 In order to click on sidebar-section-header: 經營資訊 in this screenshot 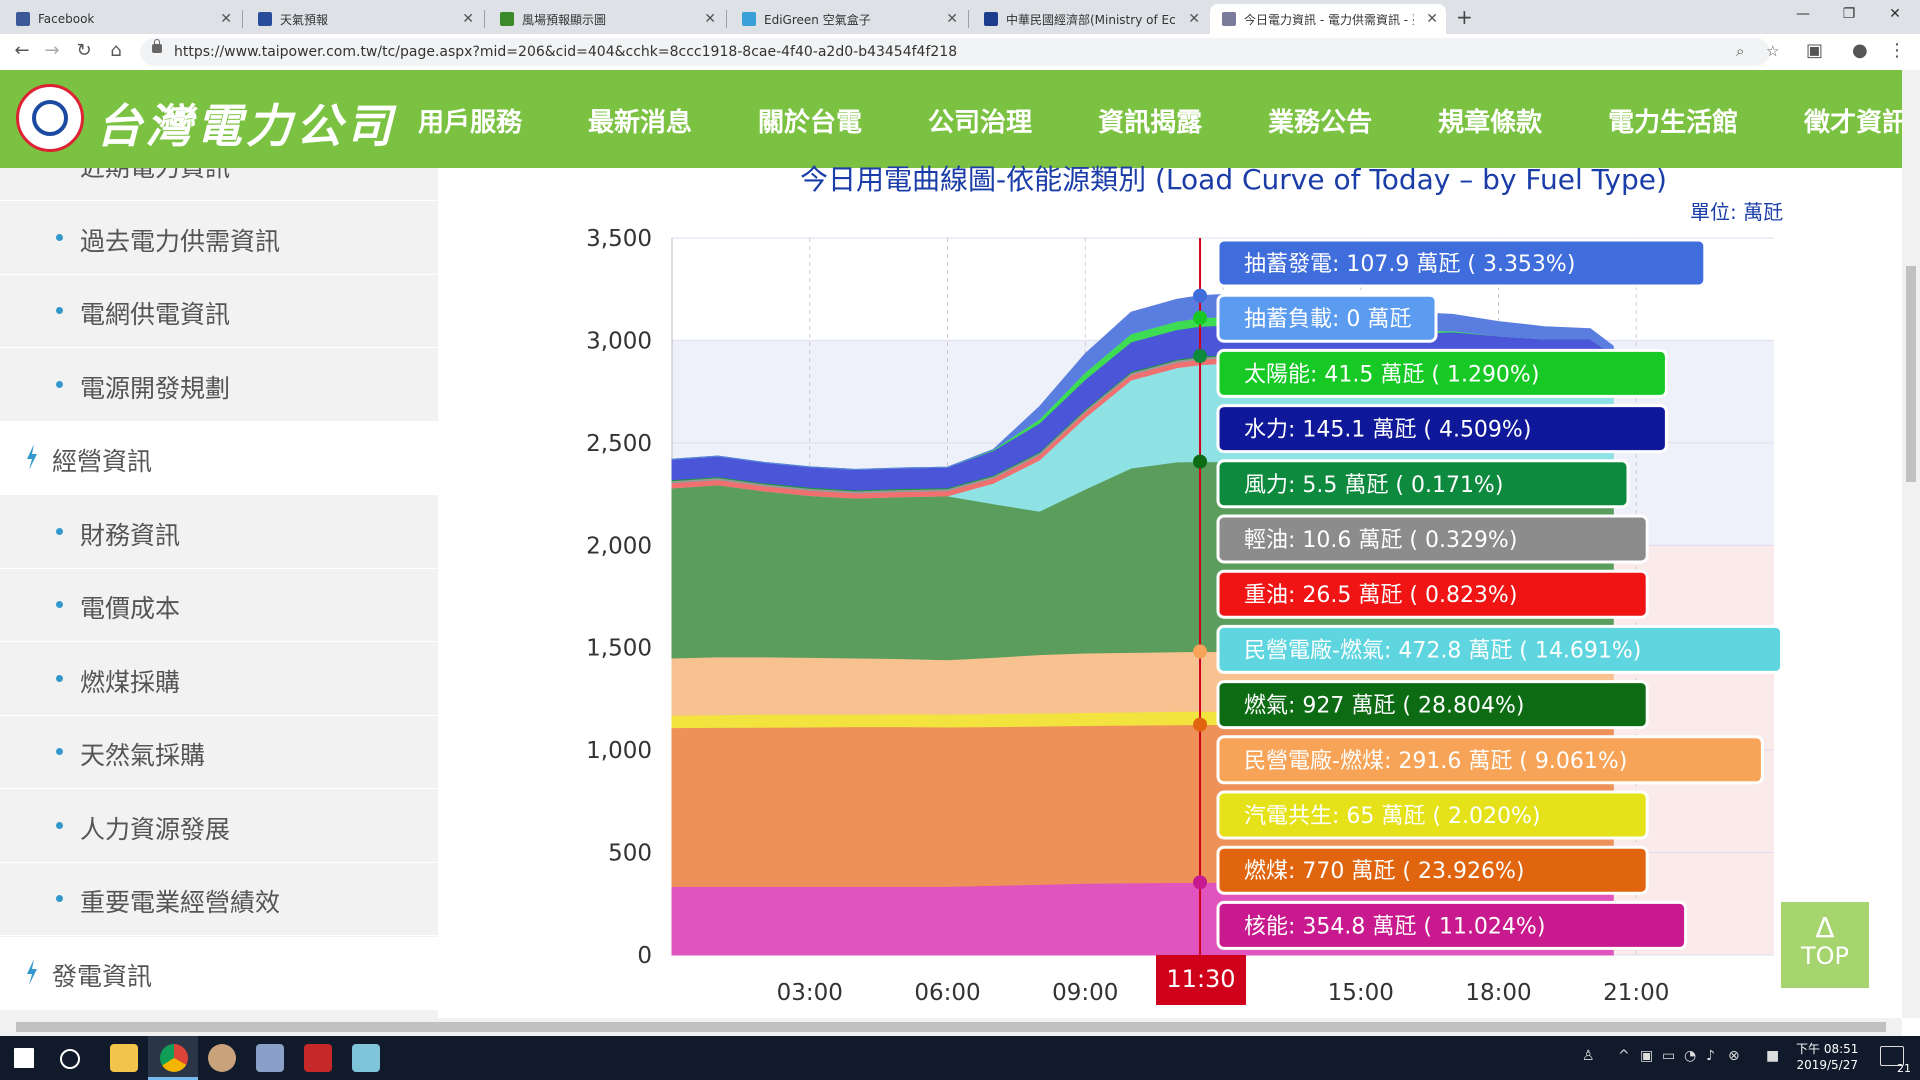, I will do `click(219, 458)`.